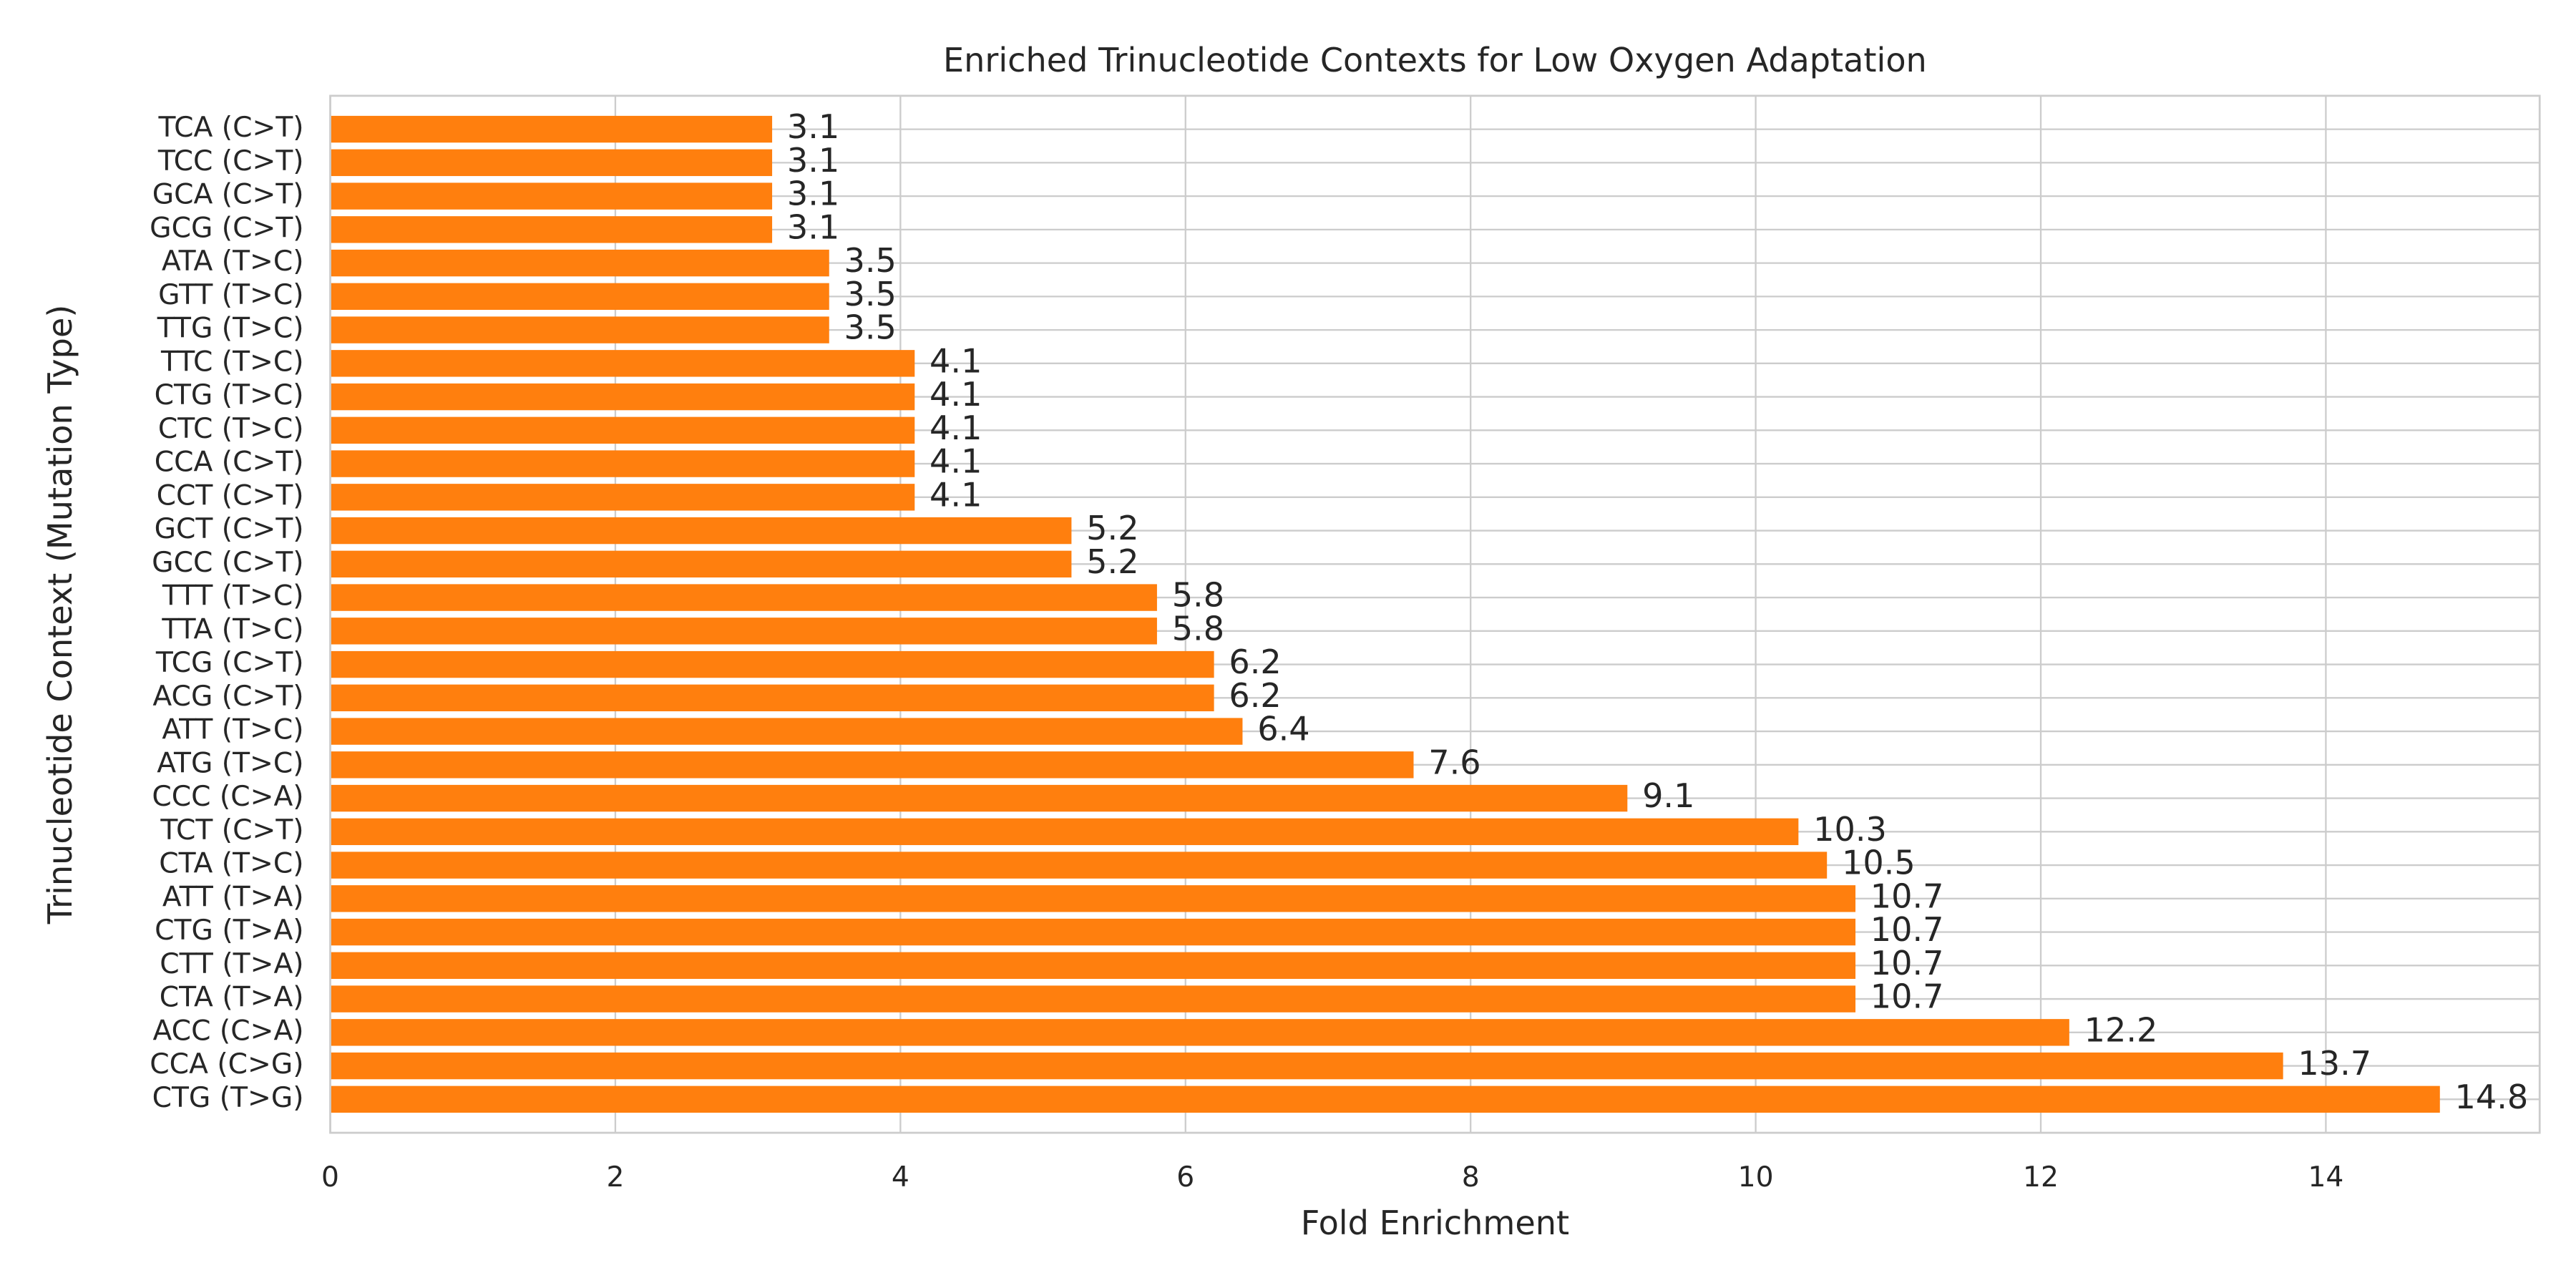 This screenshot has width=2576, height=1288. Describe the element at coordinates (1756, 1177) in the screenshot. I see `x-tick-label: 10` at that location.